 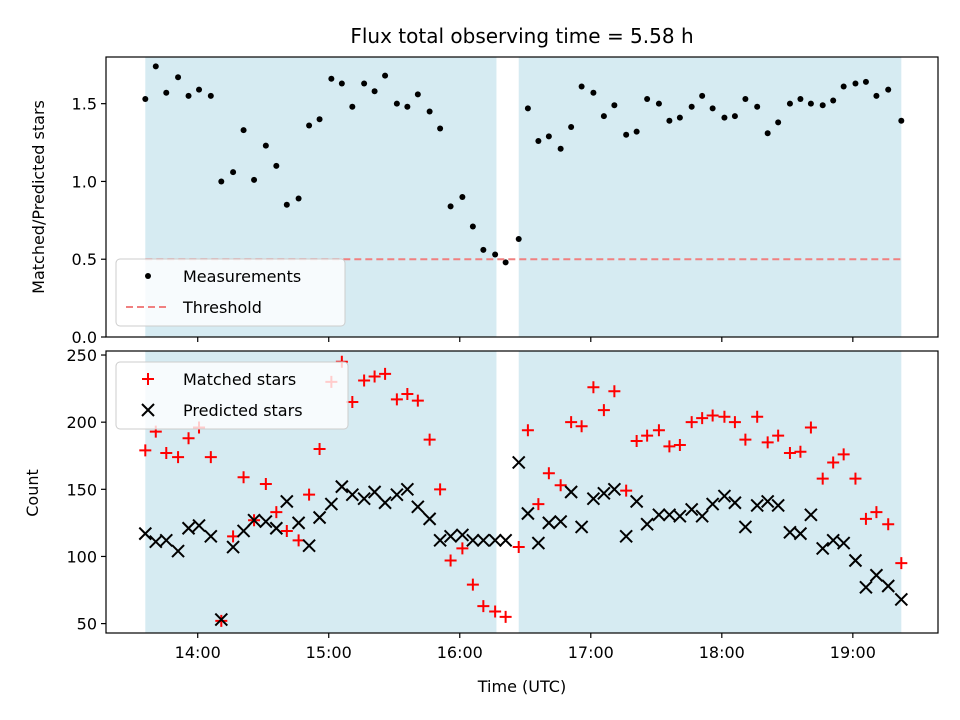 I want to click on y-tick-label: 200, so click(x=81, y=422).